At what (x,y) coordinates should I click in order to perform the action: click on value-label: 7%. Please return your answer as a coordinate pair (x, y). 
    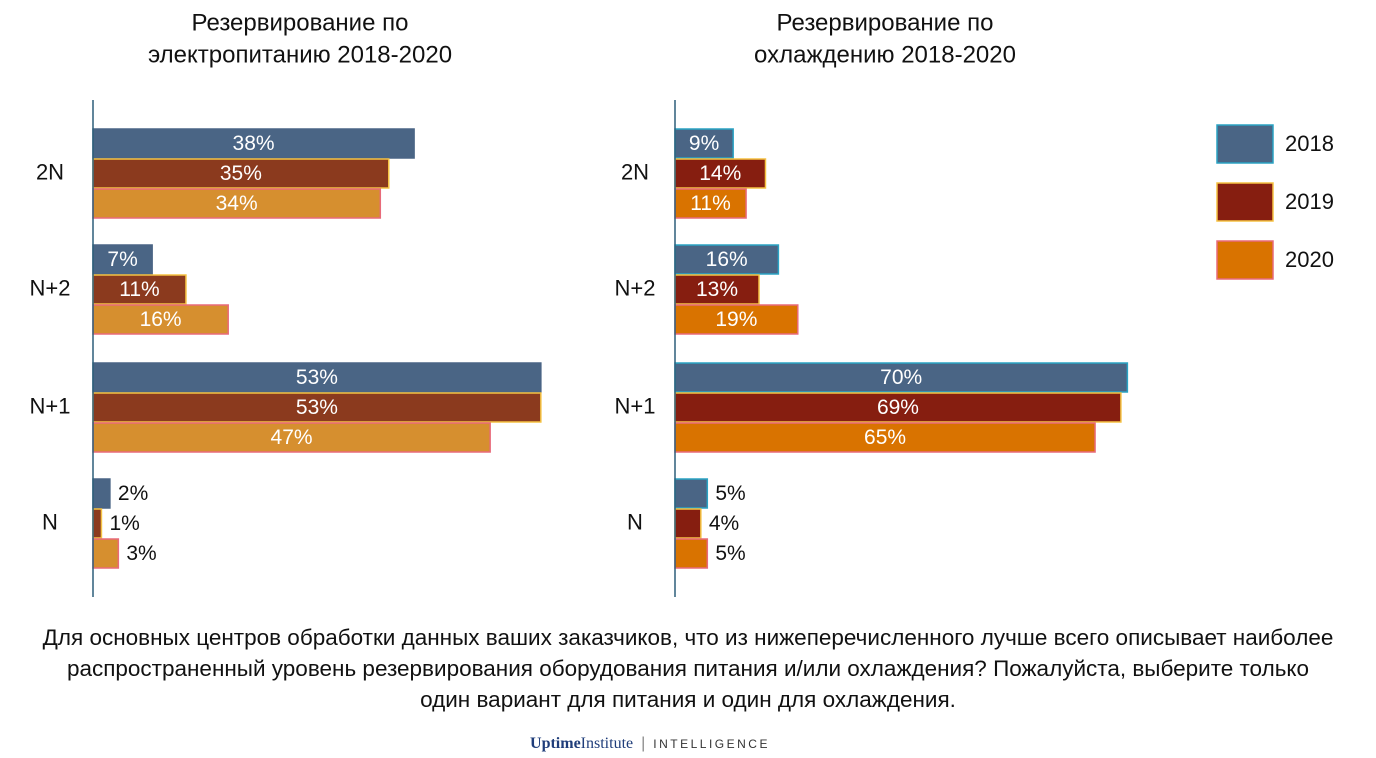
    Looking at the image, I should click on (122, 259).